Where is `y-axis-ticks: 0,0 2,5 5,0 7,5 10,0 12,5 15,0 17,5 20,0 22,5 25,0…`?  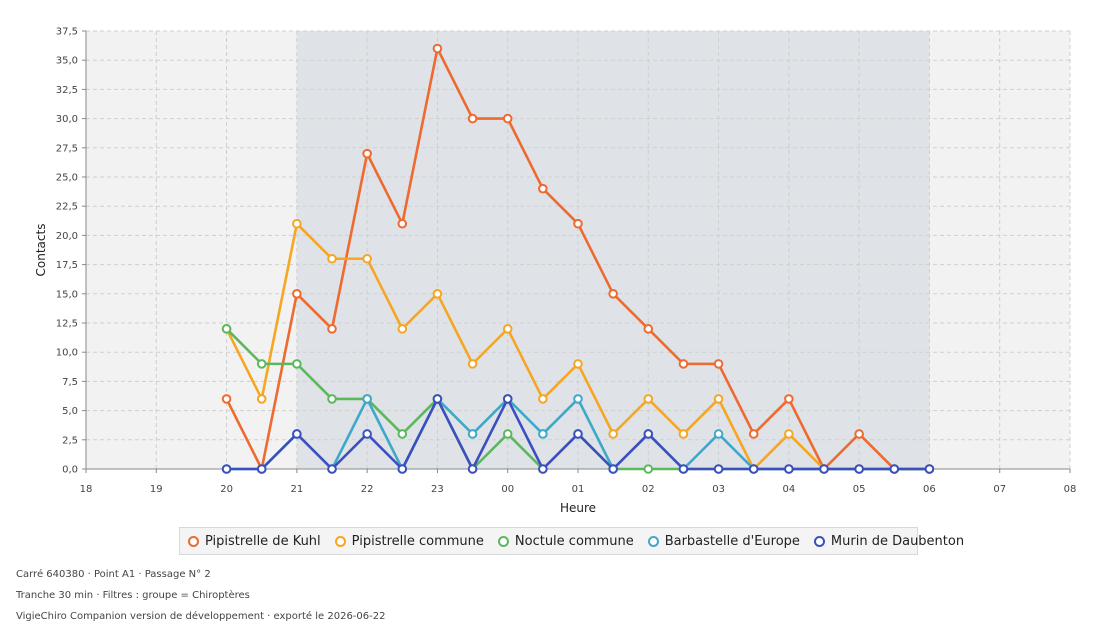
y-axis-ticks: 0,0 2,5 5,0 7,5 10,0 12,5 15,0 17,5 20,0 22,5 25,0… is located at coordinates (71, 251).